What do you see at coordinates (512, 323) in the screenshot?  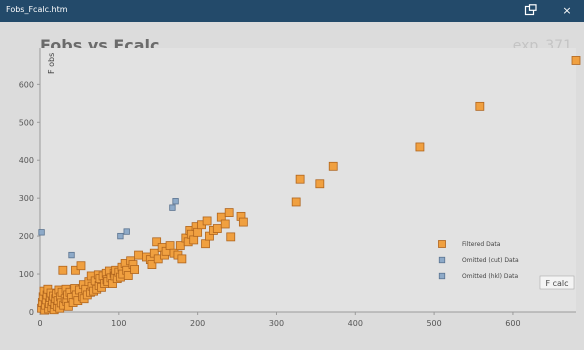 I see `x-tick-label: 600` at bounding box center [512, 323].